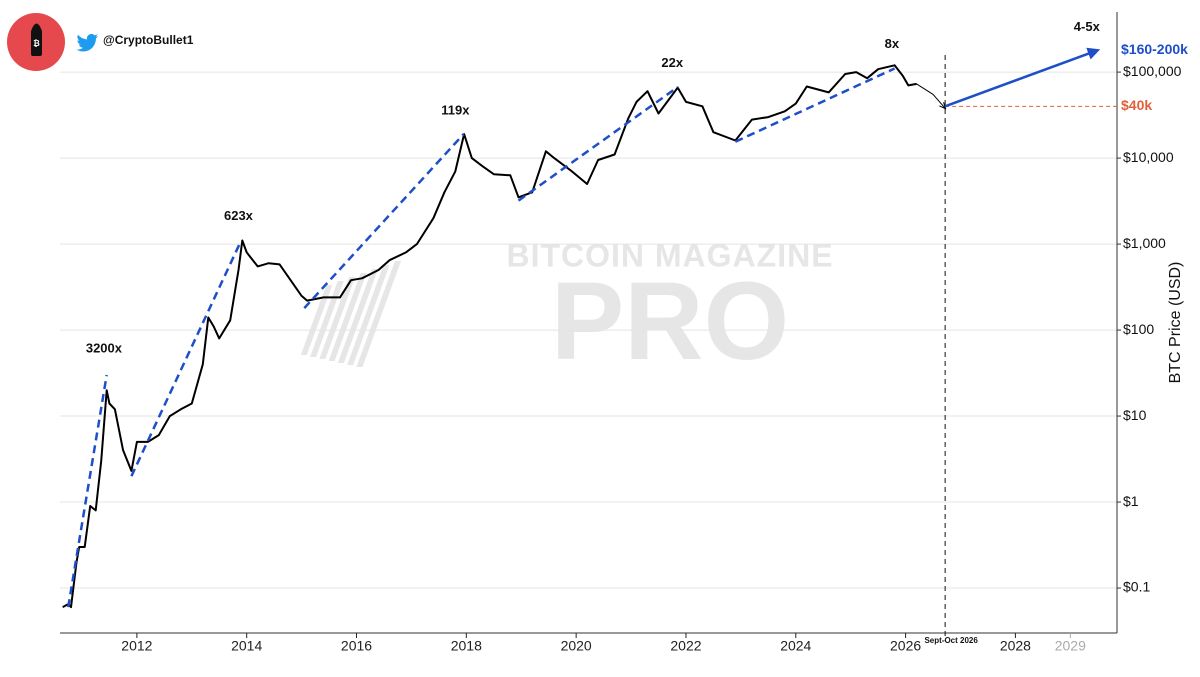 This screenshot has height=677, width=1200. What do you see at coordinates (1087, 26) in the screenshot?
I see `annotation: 4-5x` at bounding box center [1087, 26].